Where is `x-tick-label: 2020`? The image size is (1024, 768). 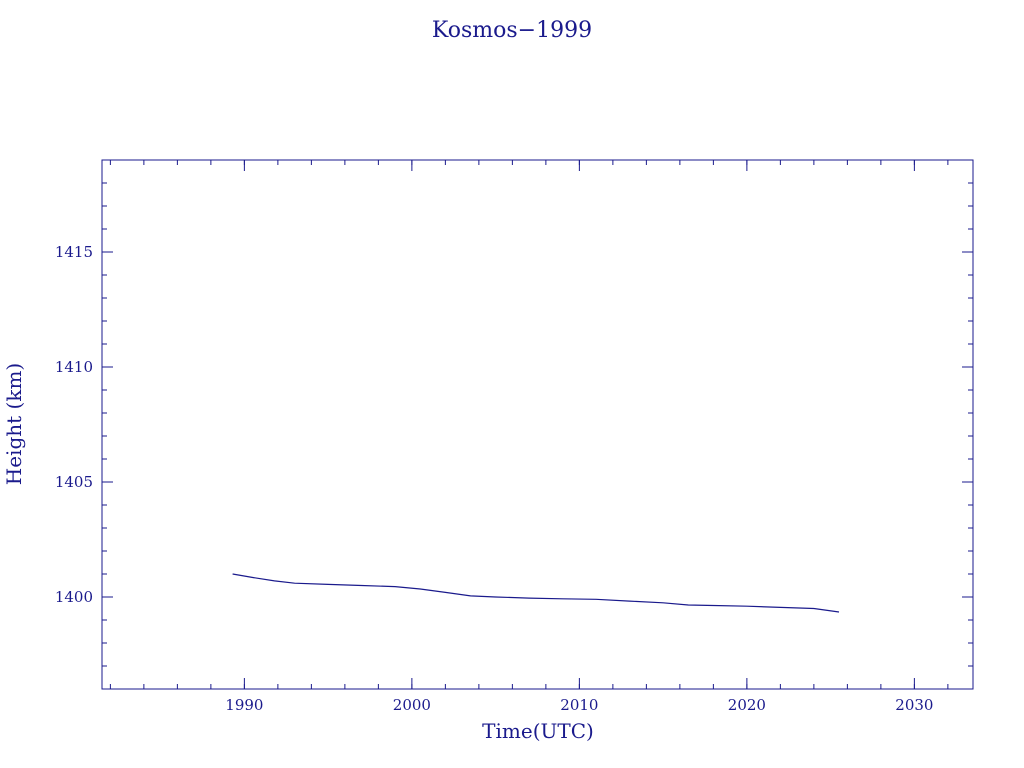
x-tick-label: 2020 is located at coordinates (747, 705).